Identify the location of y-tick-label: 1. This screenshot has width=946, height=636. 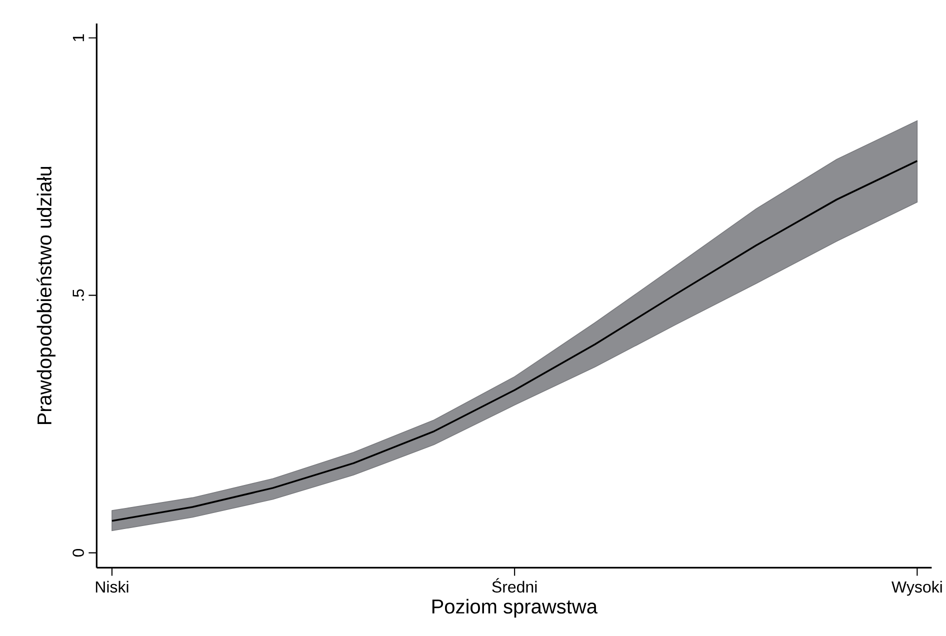
(78, 38).